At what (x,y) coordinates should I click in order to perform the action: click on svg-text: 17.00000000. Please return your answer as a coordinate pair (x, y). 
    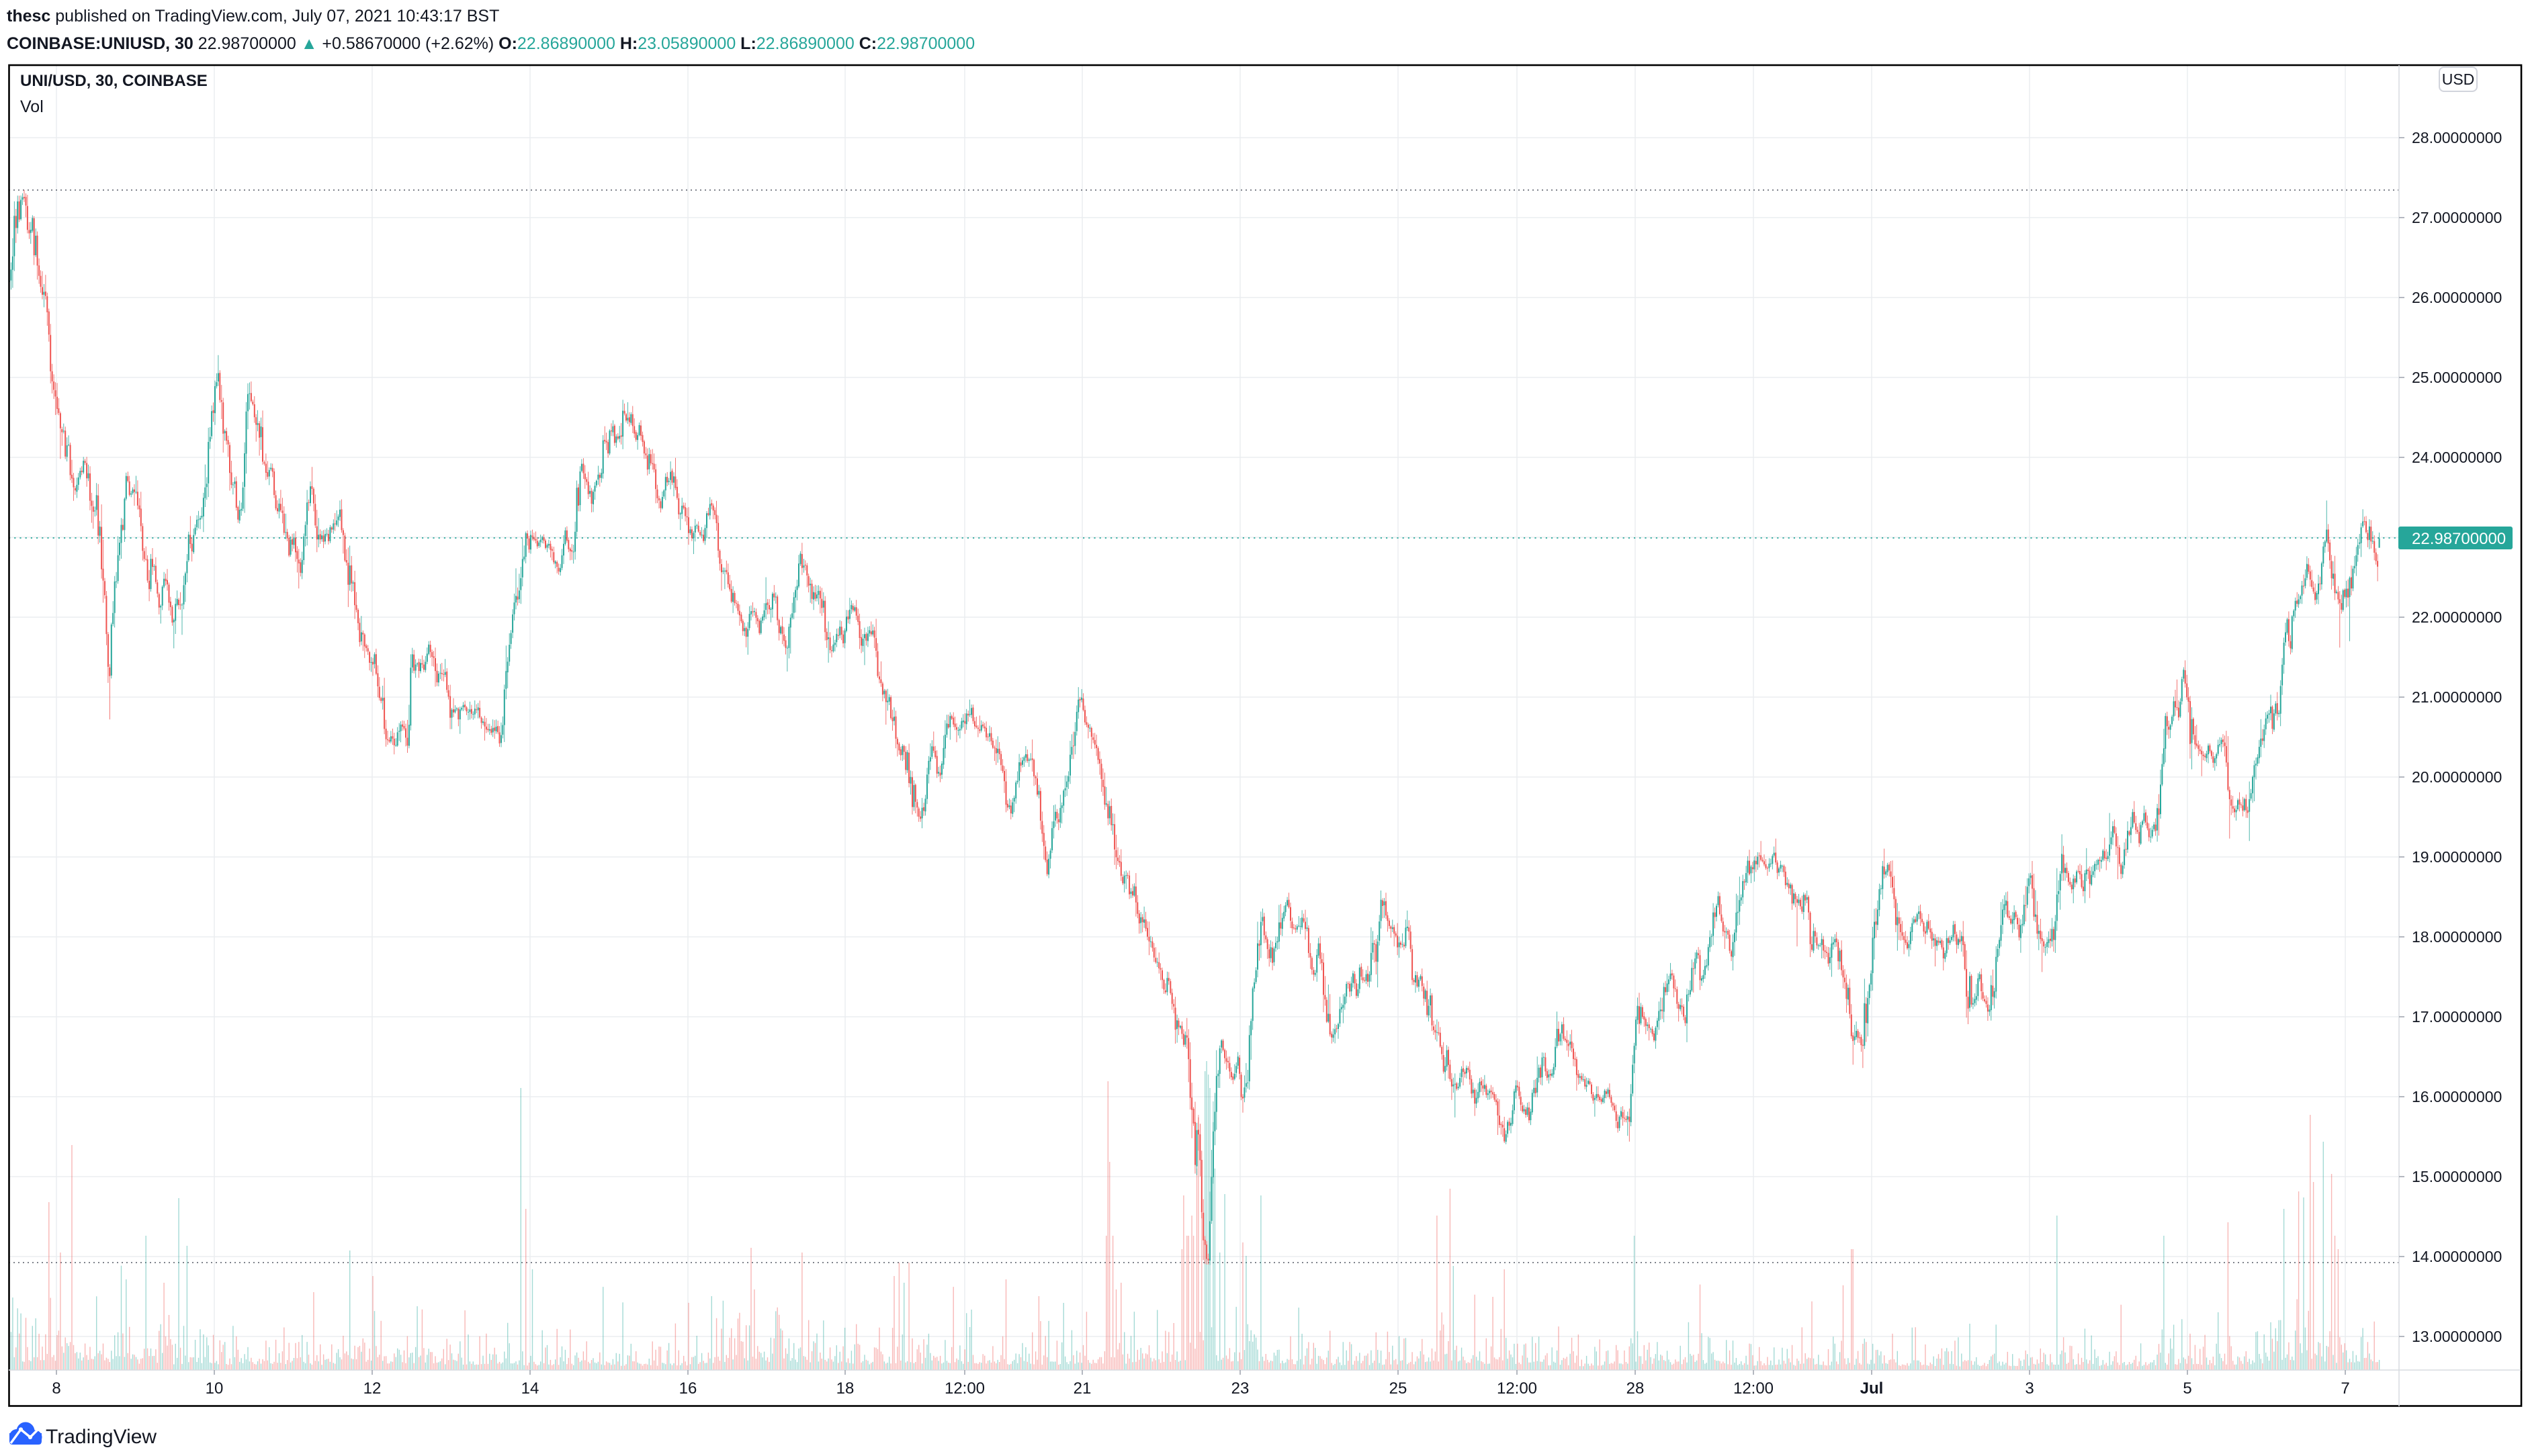
    Looking at the image, I should click on (2457, 1017).